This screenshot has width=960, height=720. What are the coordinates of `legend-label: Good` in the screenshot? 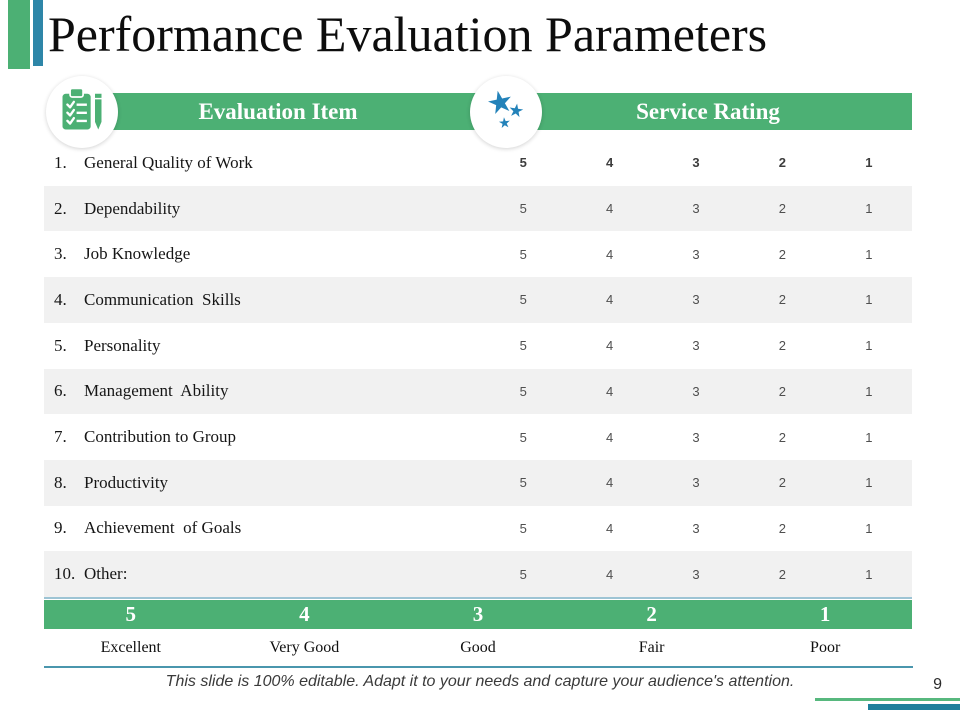 It's located at (478, 647).